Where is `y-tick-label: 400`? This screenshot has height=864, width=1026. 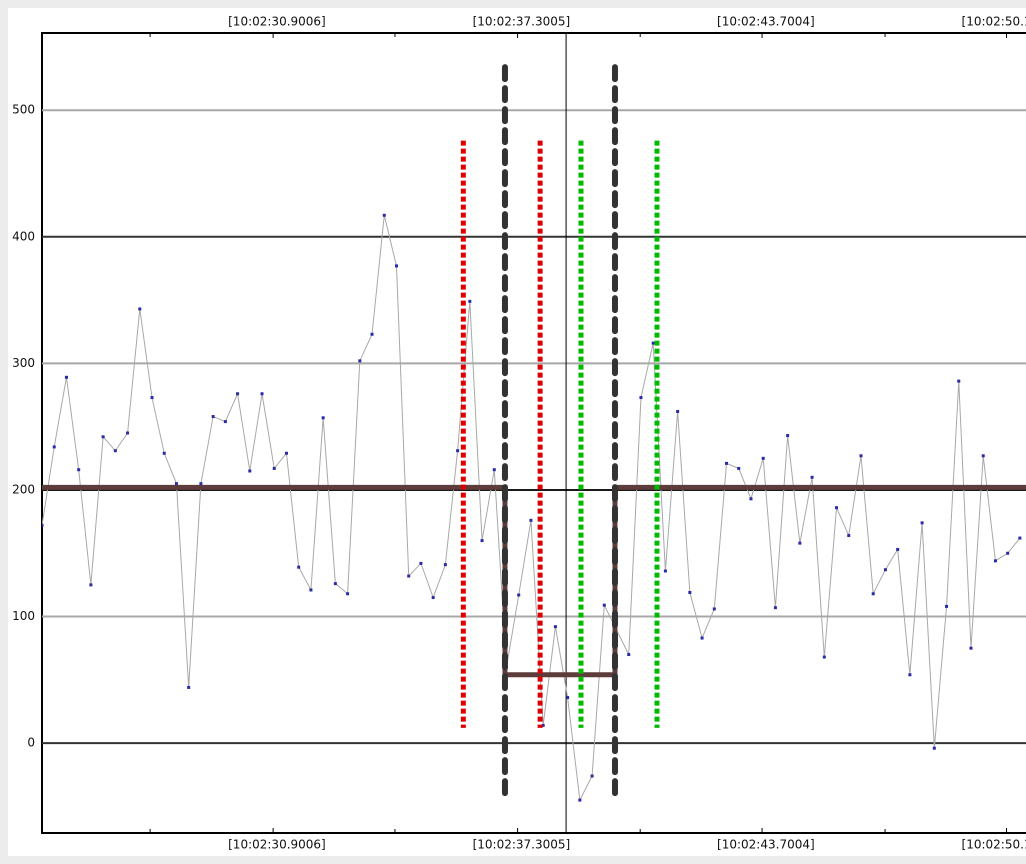 y-tick-label: 400 is located at coordinates (23, 236).